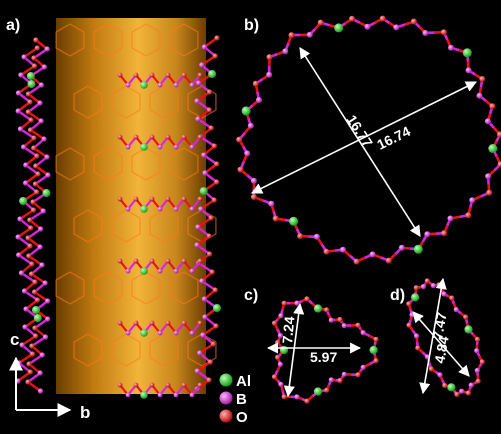  What do you see at coordinates (441, 350) in the screenshot?
I see `dimension-label-d2: 4.84` at bounding box center [441, 350].